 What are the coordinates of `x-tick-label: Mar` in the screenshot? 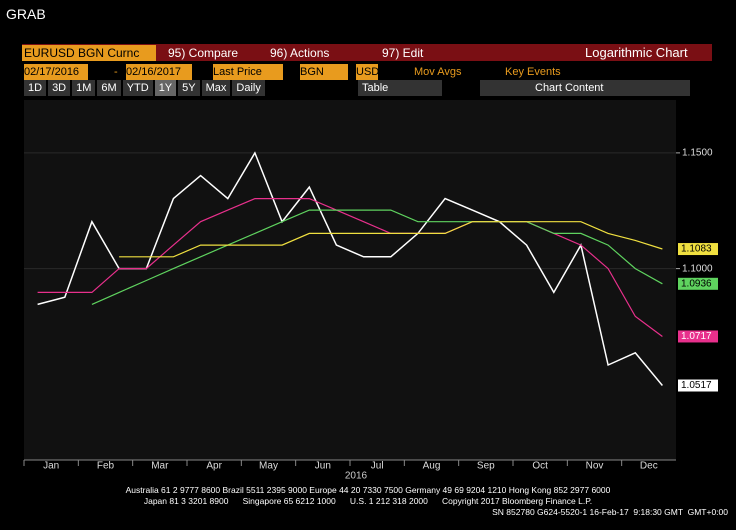 It's located at (160, 466).